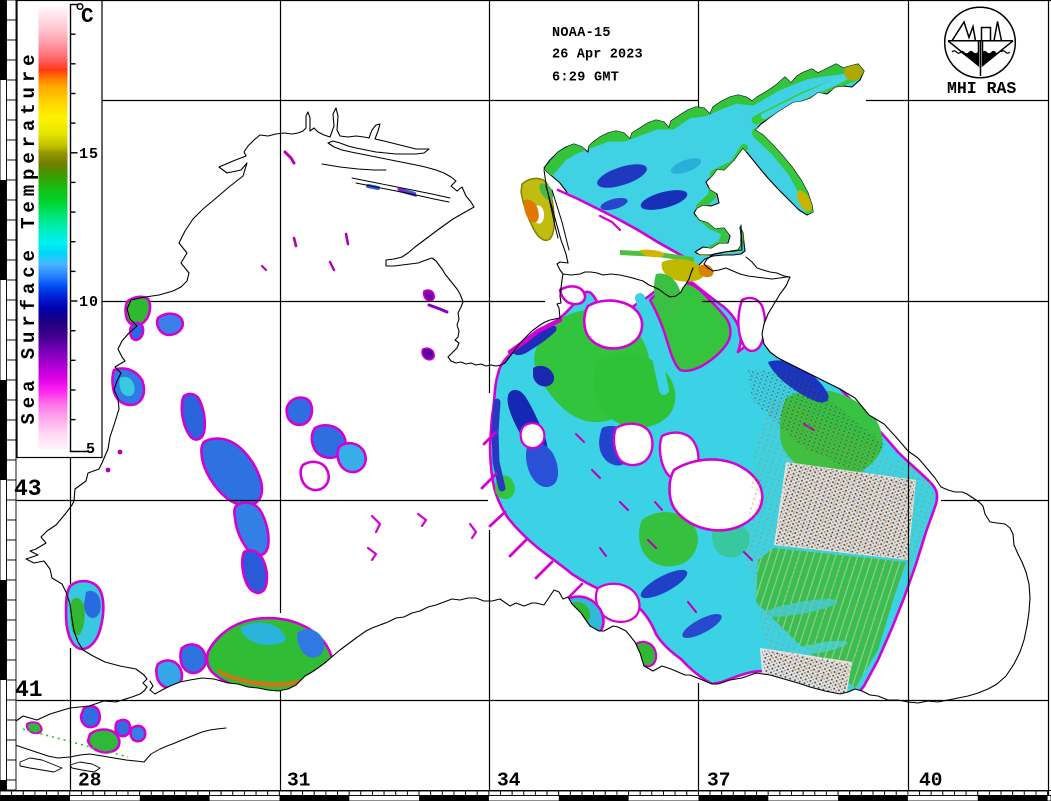 Image resolution: width=1051 pixels, height=801 pixels. What do you see at coordinates (585, 78) in the screenshot?
I see `svg-text: 6:29 GMT` at bounding box center [585, 78].